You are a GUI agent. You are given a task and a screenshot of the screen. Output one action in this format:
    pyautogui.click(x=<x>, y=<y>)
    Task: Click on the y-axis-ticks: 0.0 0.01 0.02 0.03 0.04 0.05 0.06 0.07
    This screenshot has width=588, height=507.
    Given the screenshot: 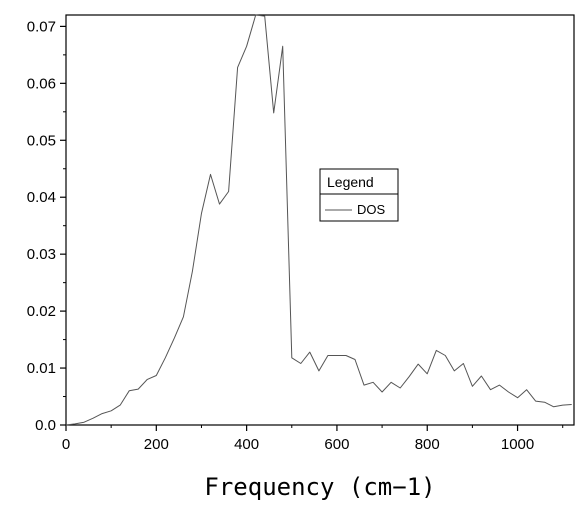 What is the action you would take?
    pyautogui.click(x=46, y=226)
    